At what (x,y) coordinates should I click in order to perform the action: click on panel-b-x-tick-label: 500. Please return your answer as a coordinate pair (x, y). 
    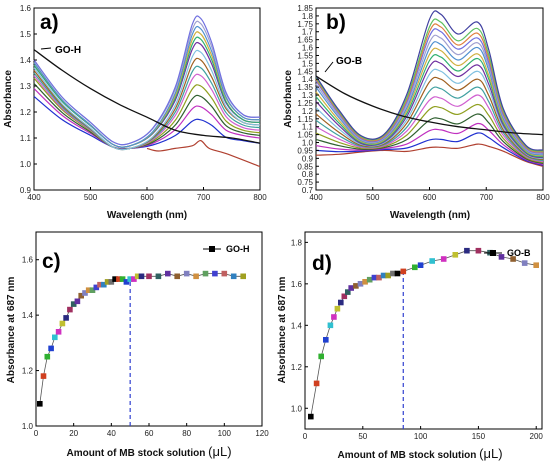
    Looking at the image, I should click on (373, 197).